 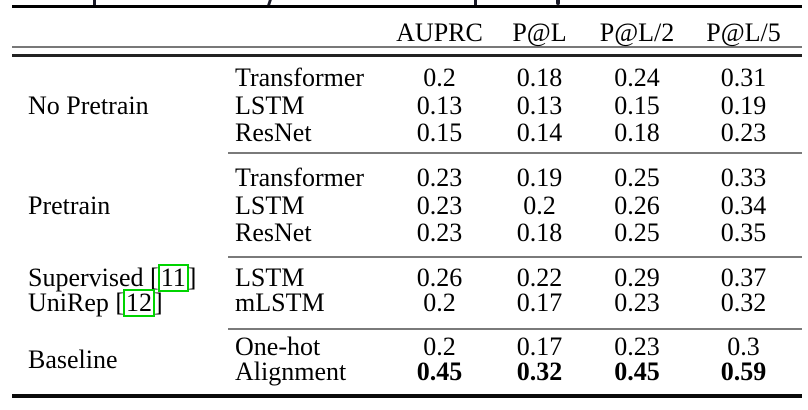 What do you see at coordinates (139, 303) in the screenshot?
I see `citation-link-12: 12` at bounding box center [139, 303].